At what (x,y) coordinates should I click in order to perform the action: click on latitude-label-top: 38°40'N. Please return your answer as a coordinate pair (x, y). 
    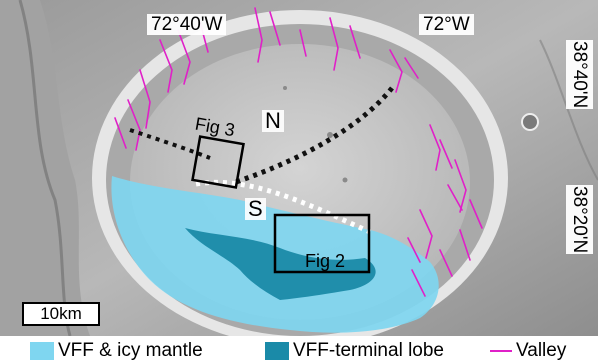
    Looking at the image, I should click on (579, 75).